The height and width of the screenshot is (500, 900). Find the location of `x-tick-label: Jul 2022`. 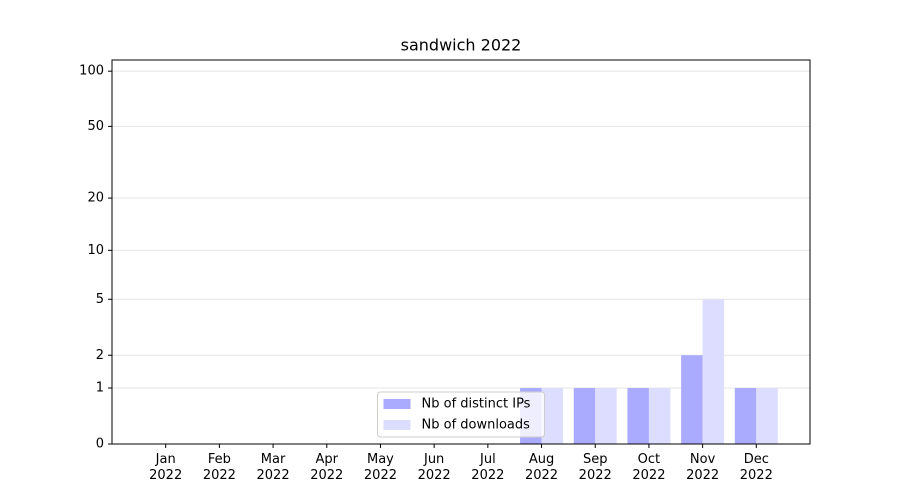

x-tick-label: Jul 2022 is located at coordinates (488, 467).